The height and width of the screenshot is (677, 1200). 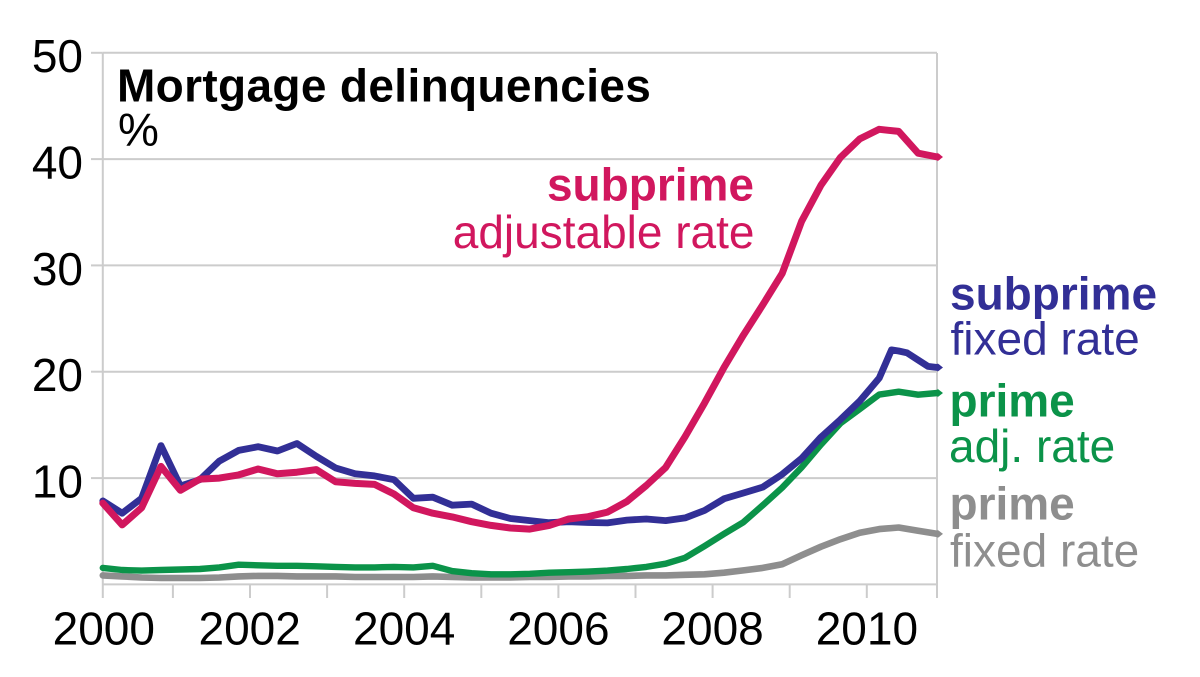 I want to click on svg-text: 2000, so click(x=104, y=629).